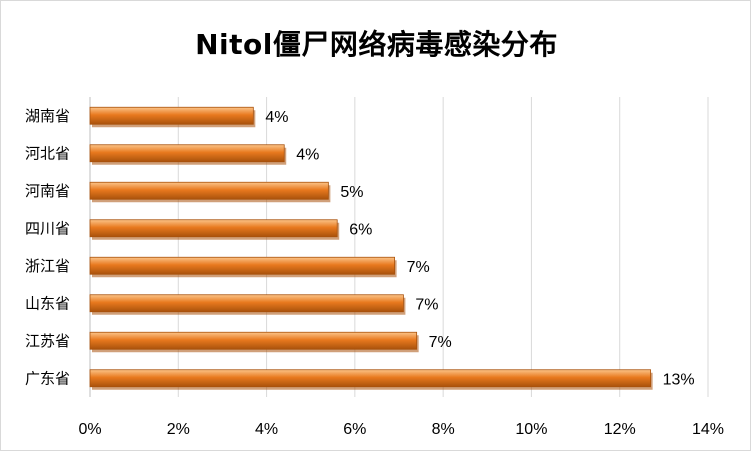 This screenshot has height=451, width=751. Describe the element at coordinates (266, 429) in the screenshot. I see `x-tick-label: 4%` at that location.